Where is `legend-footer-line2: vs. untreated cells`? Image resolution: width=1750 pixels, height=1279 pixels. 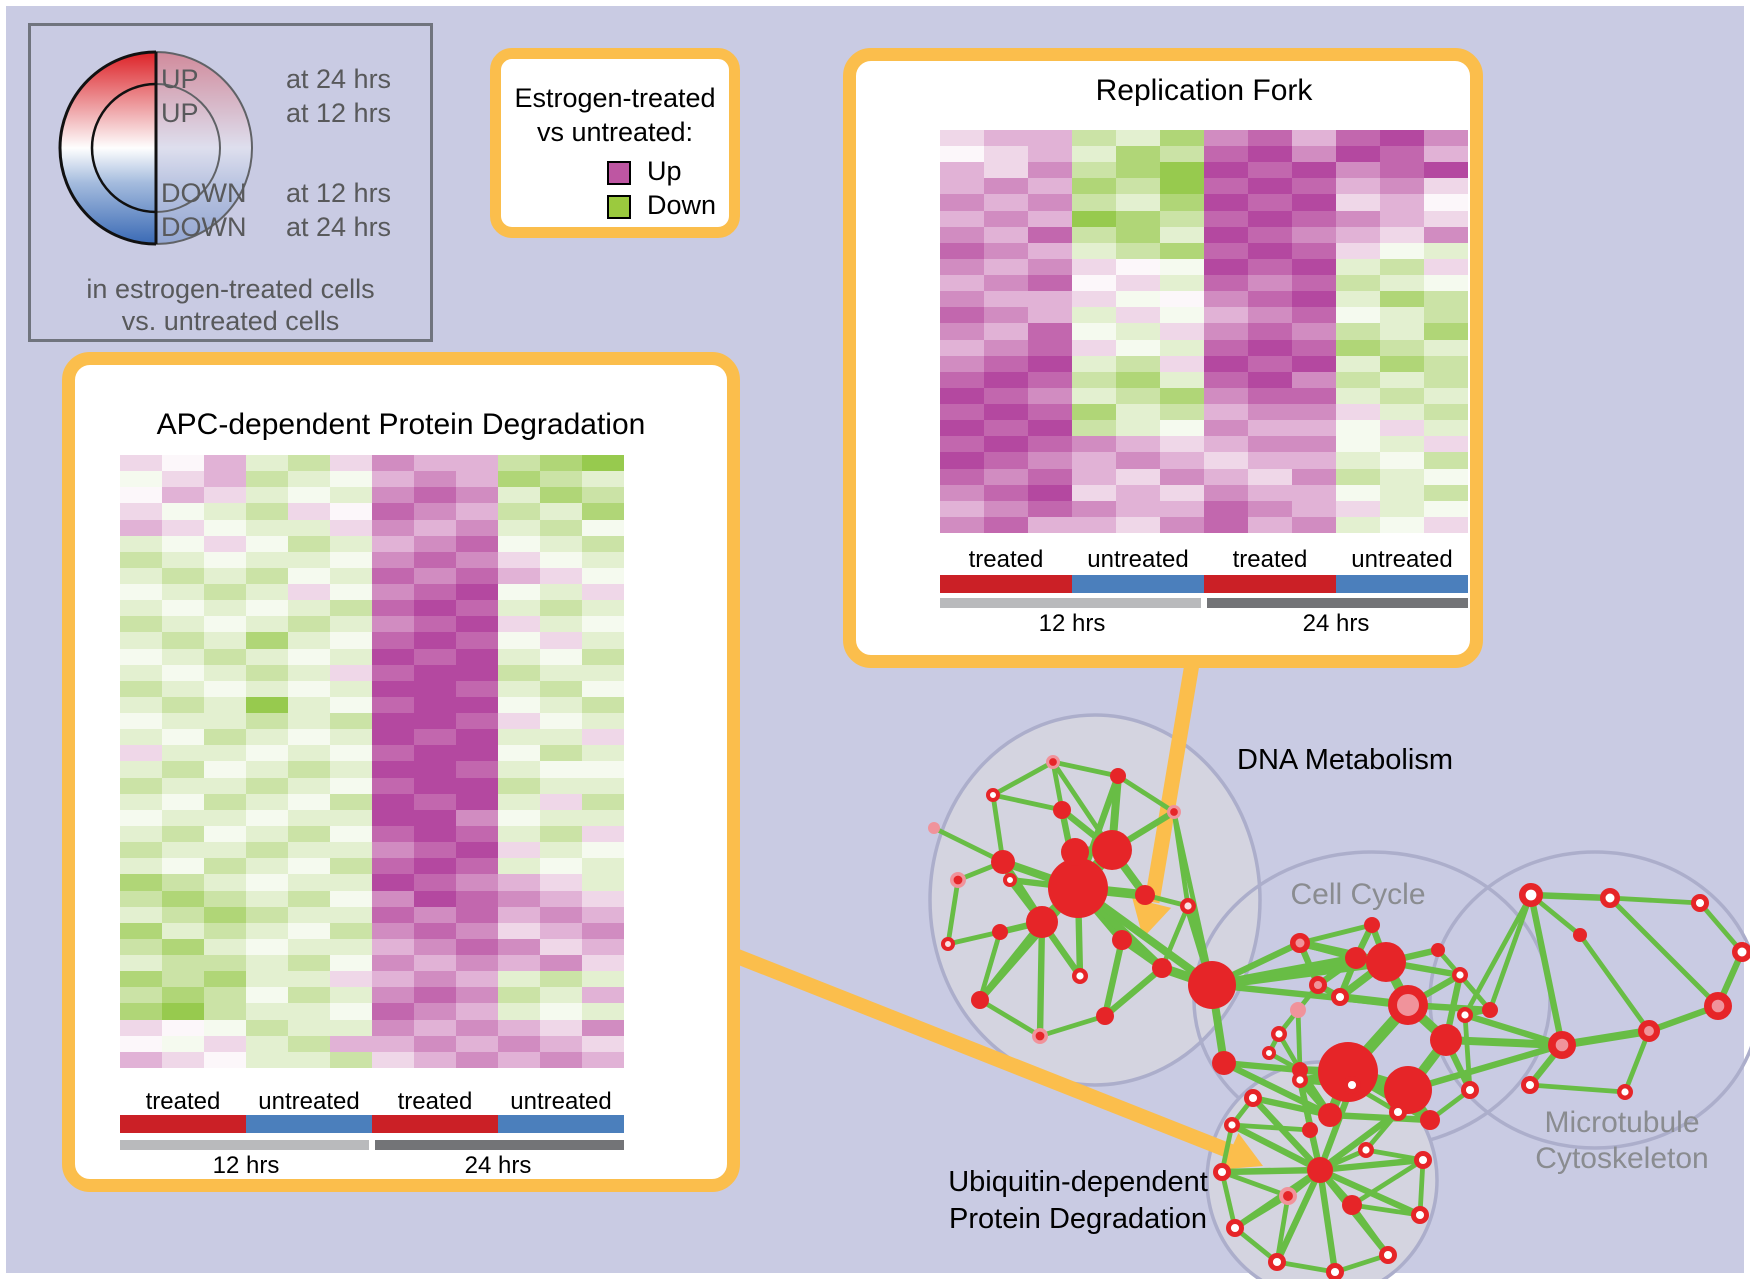
legend-footer-line2: vs. untreated cells is located at coordinates (230, 321).